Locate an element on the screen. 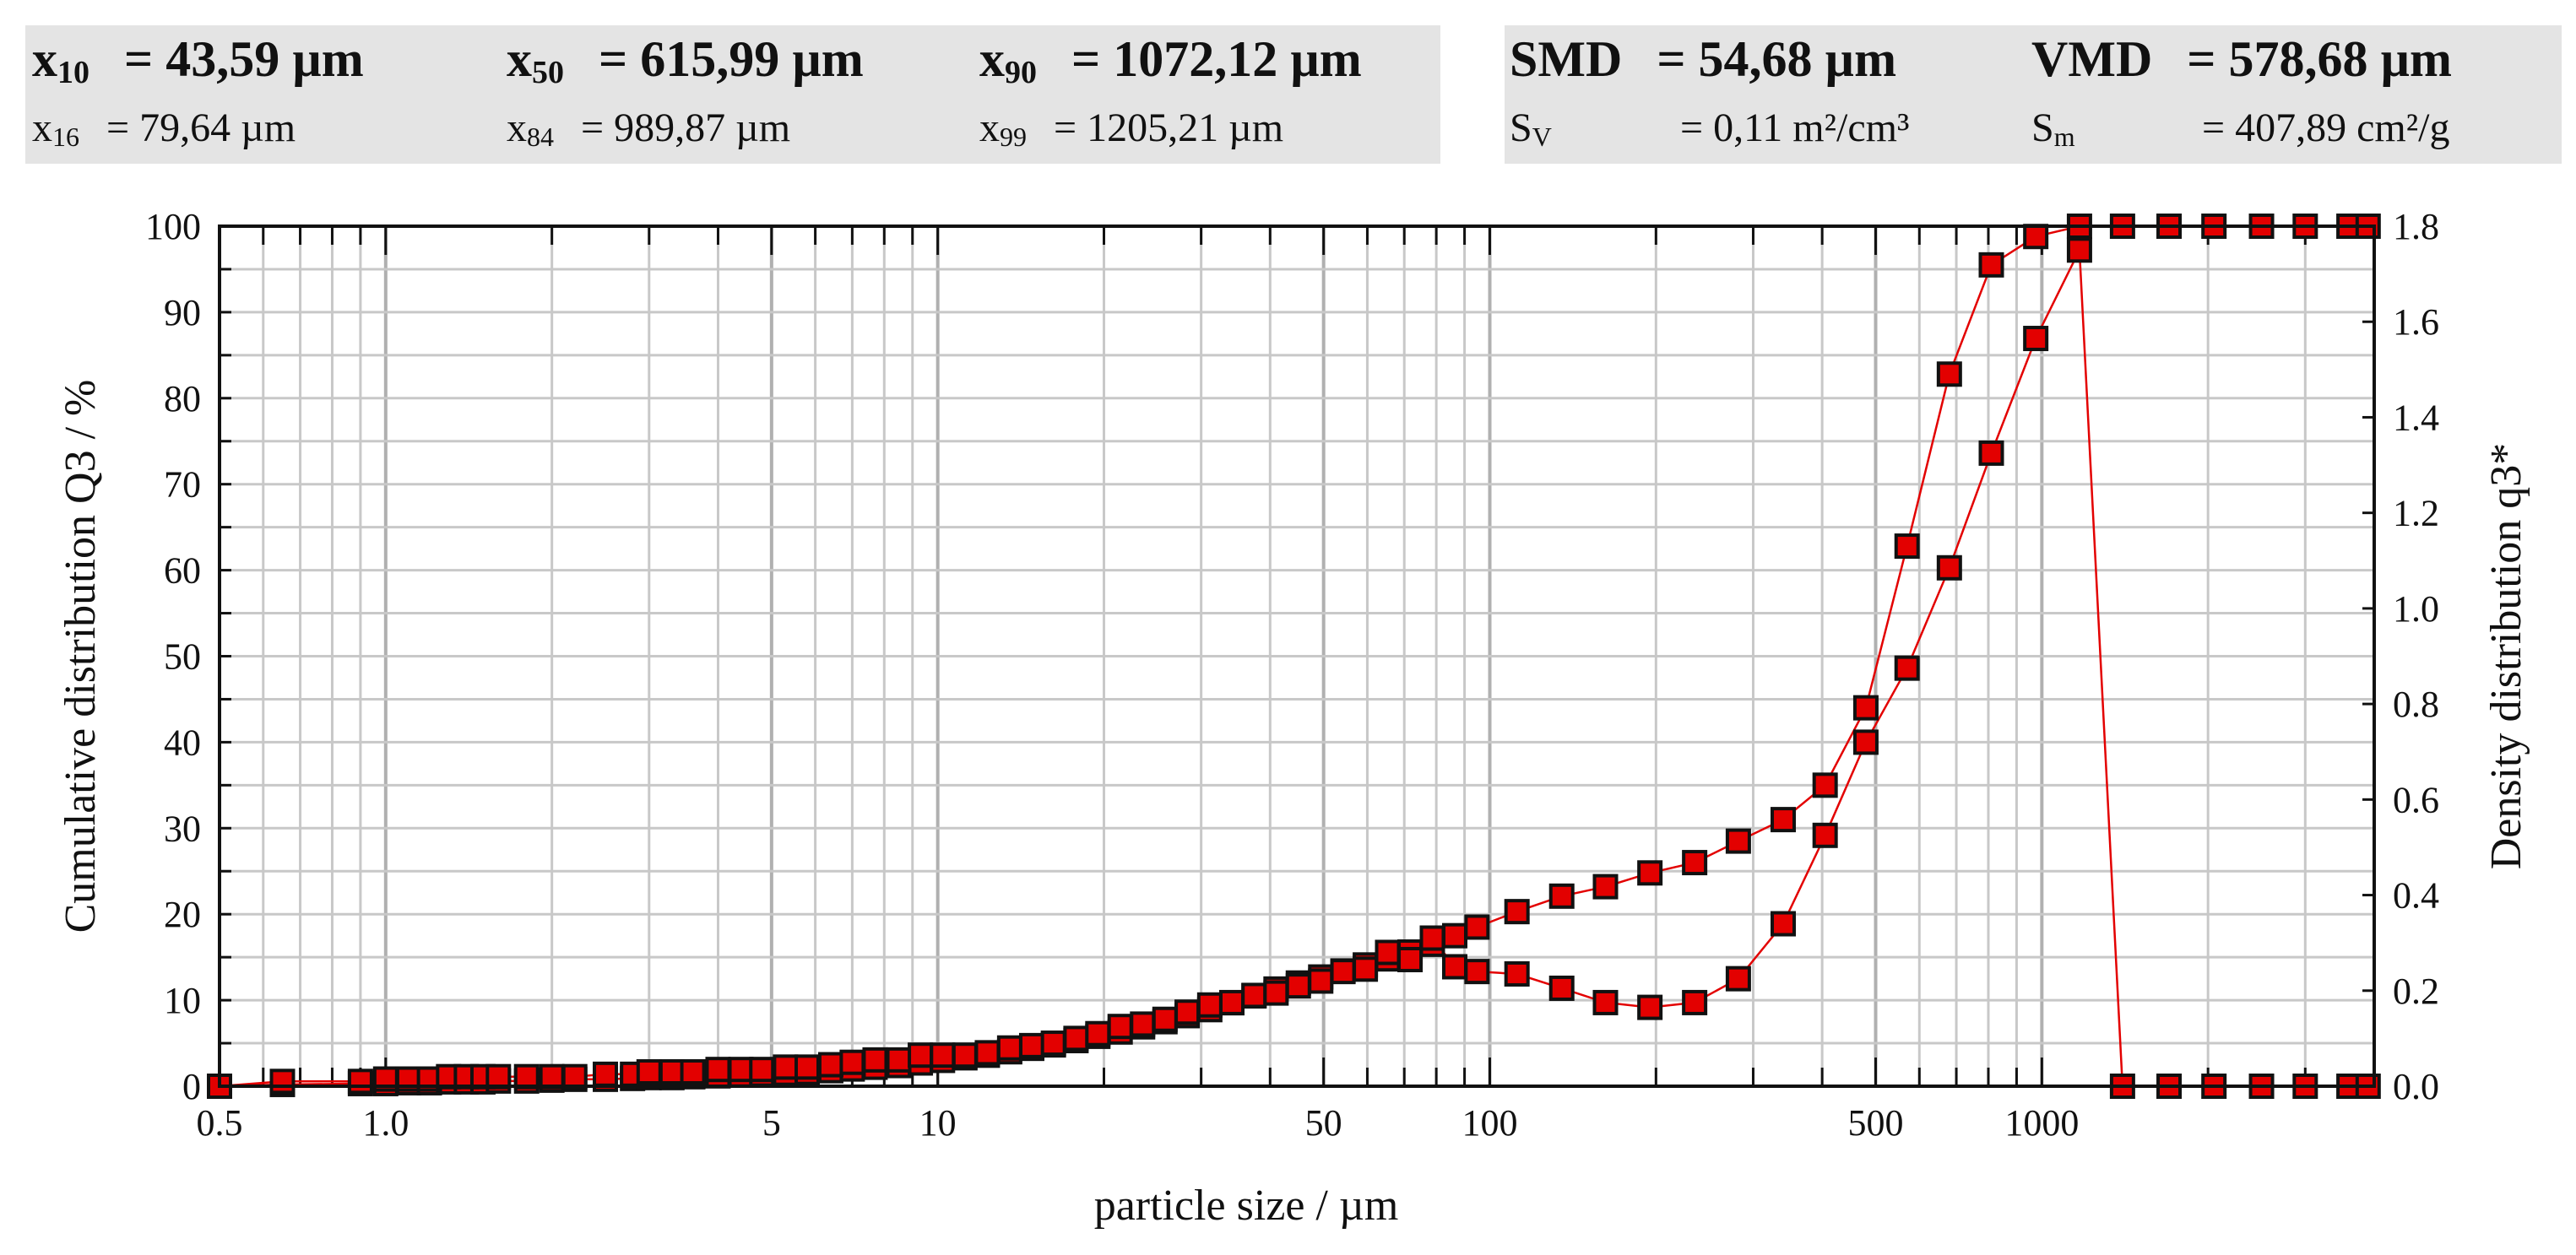 This screenshot has width=2576, height=1255. stat-x84-symbol: x84 is located at coordinates (530, 128).